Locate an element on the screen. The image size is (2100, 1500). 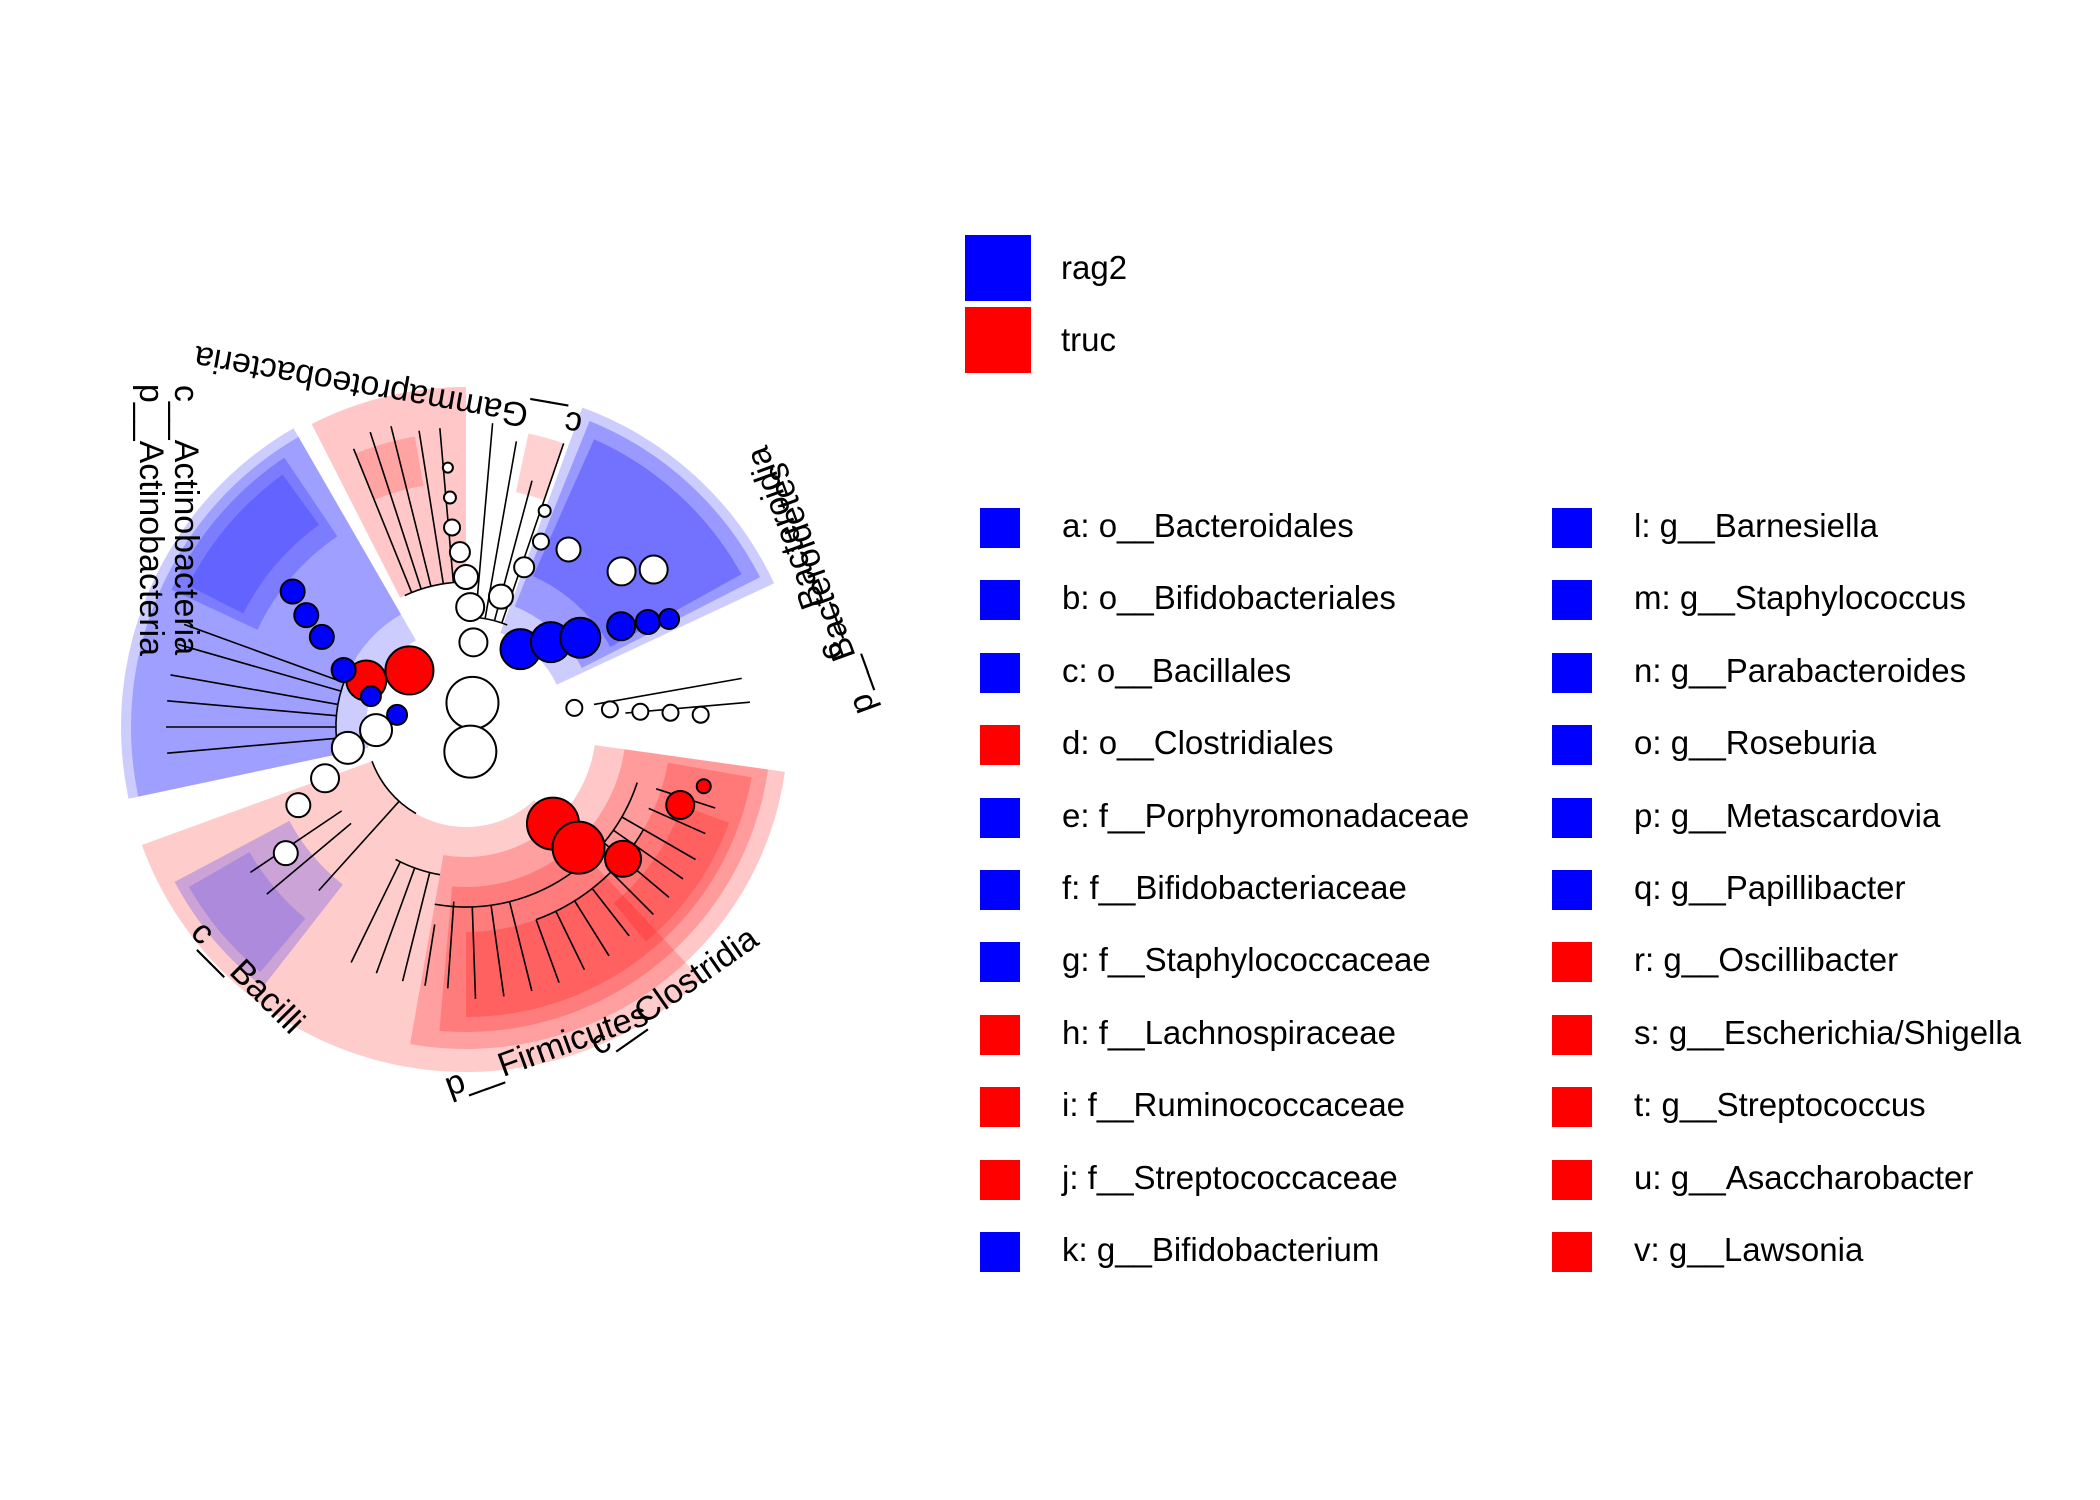
key-item-u: u: g__Asaccharobacter is located at coordinates (1826, 1179).